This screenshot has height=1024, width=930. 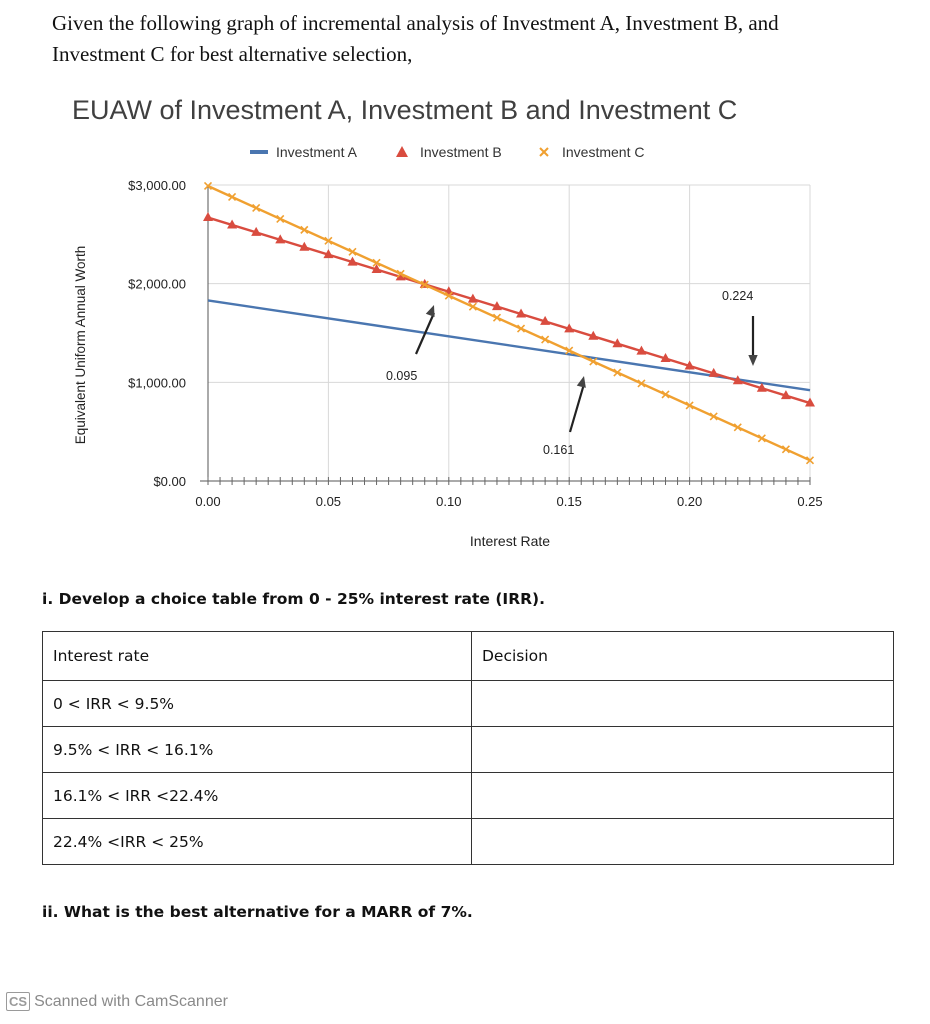 What do you see at coordinates (558, 450) in the screenshot?
I see `annotation-label: 0.161` at bounding box center [558, 450].